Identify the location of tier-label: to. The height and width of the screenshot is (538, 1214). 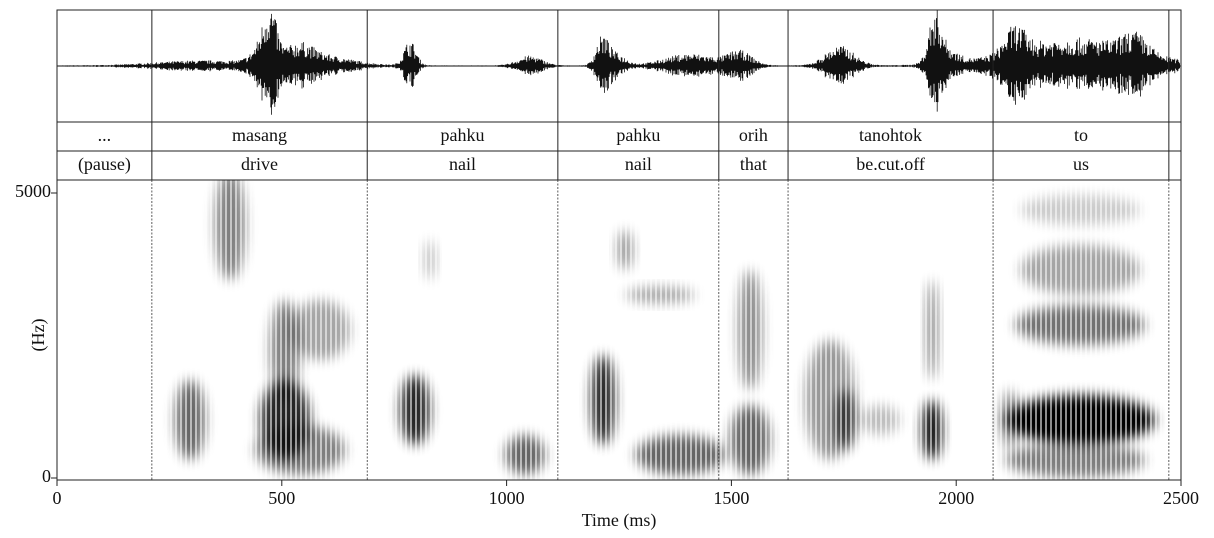
(1081, 135).